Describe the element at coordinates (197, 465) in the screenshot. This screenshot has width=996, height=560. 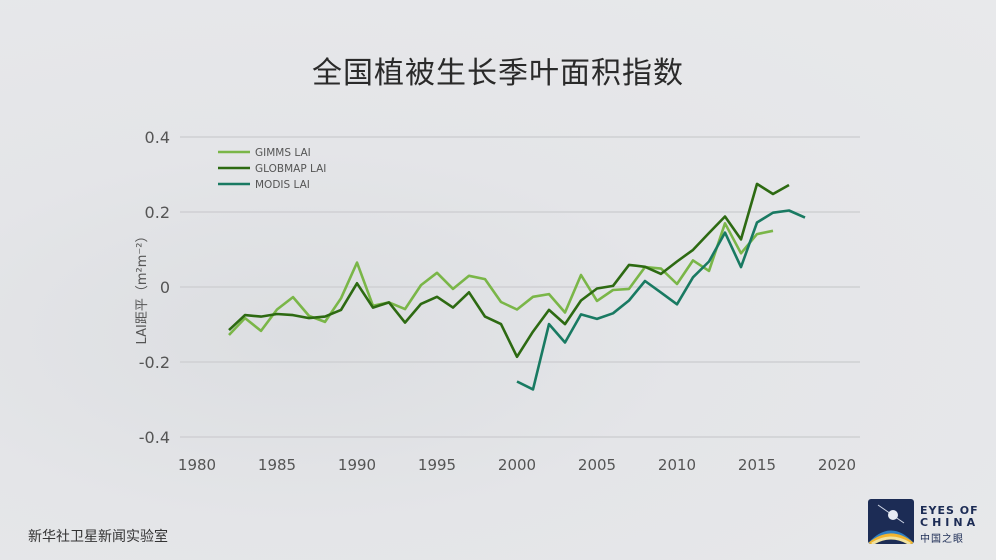
I see `x-tick-label: 1980` at that location.